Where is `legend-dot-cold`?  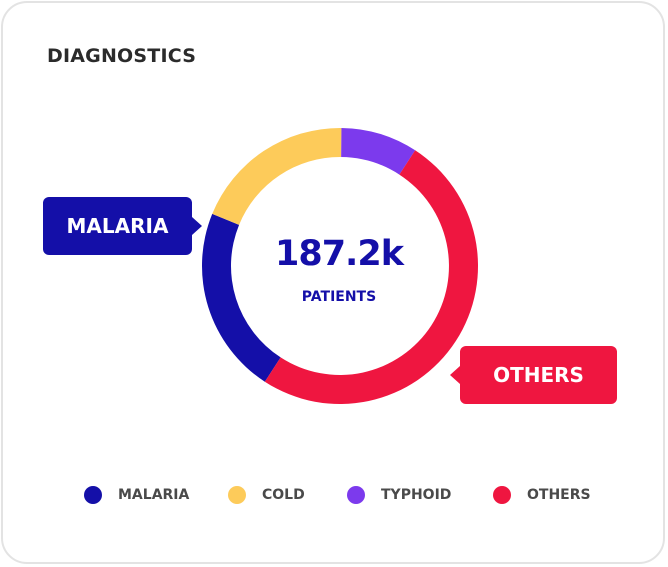
legend-dot-cold is located at coordinates (237, 495).